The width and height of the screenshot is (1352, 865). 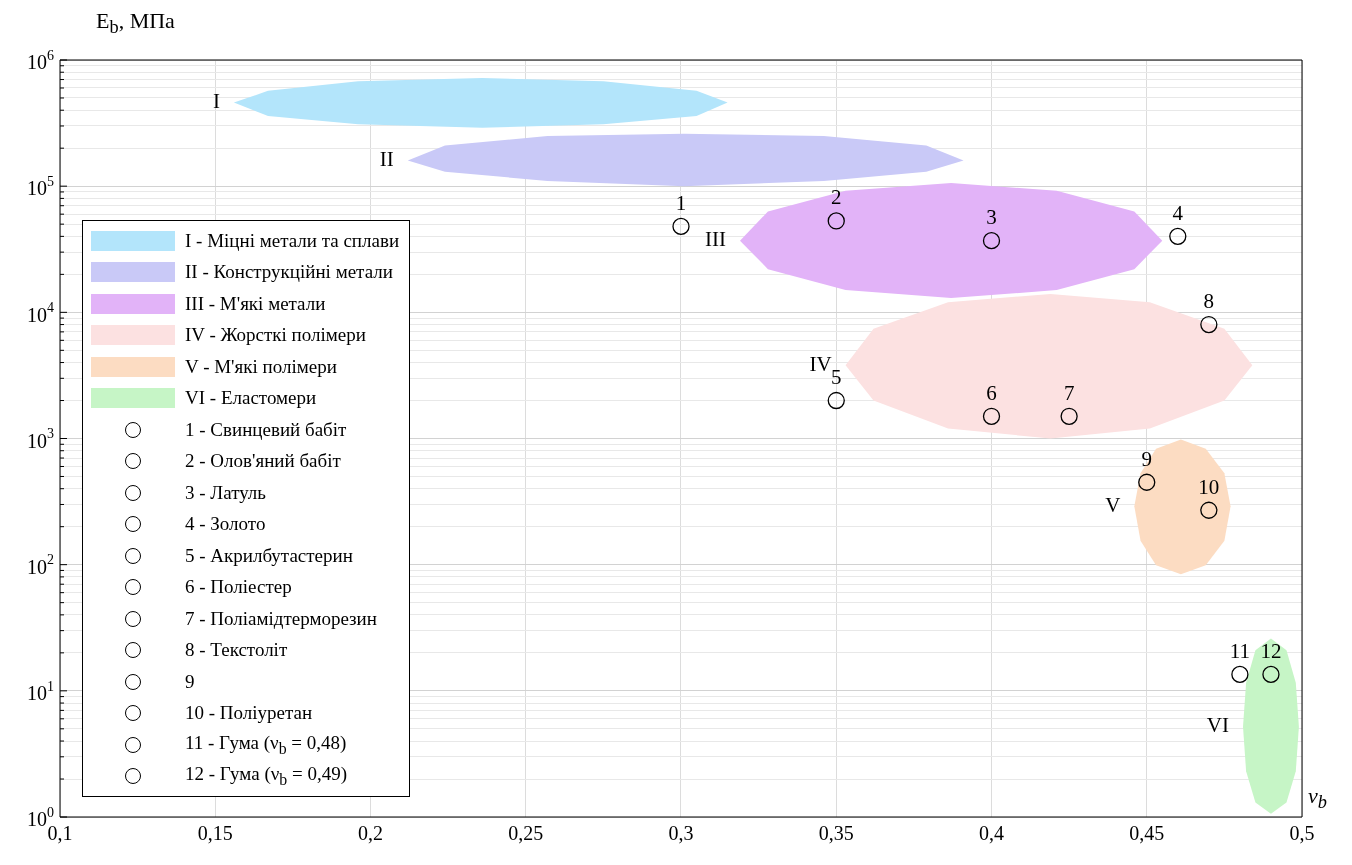 I want to click on legend-label: 1 - Свинцевий бабіт, so click(x=266, y=429).